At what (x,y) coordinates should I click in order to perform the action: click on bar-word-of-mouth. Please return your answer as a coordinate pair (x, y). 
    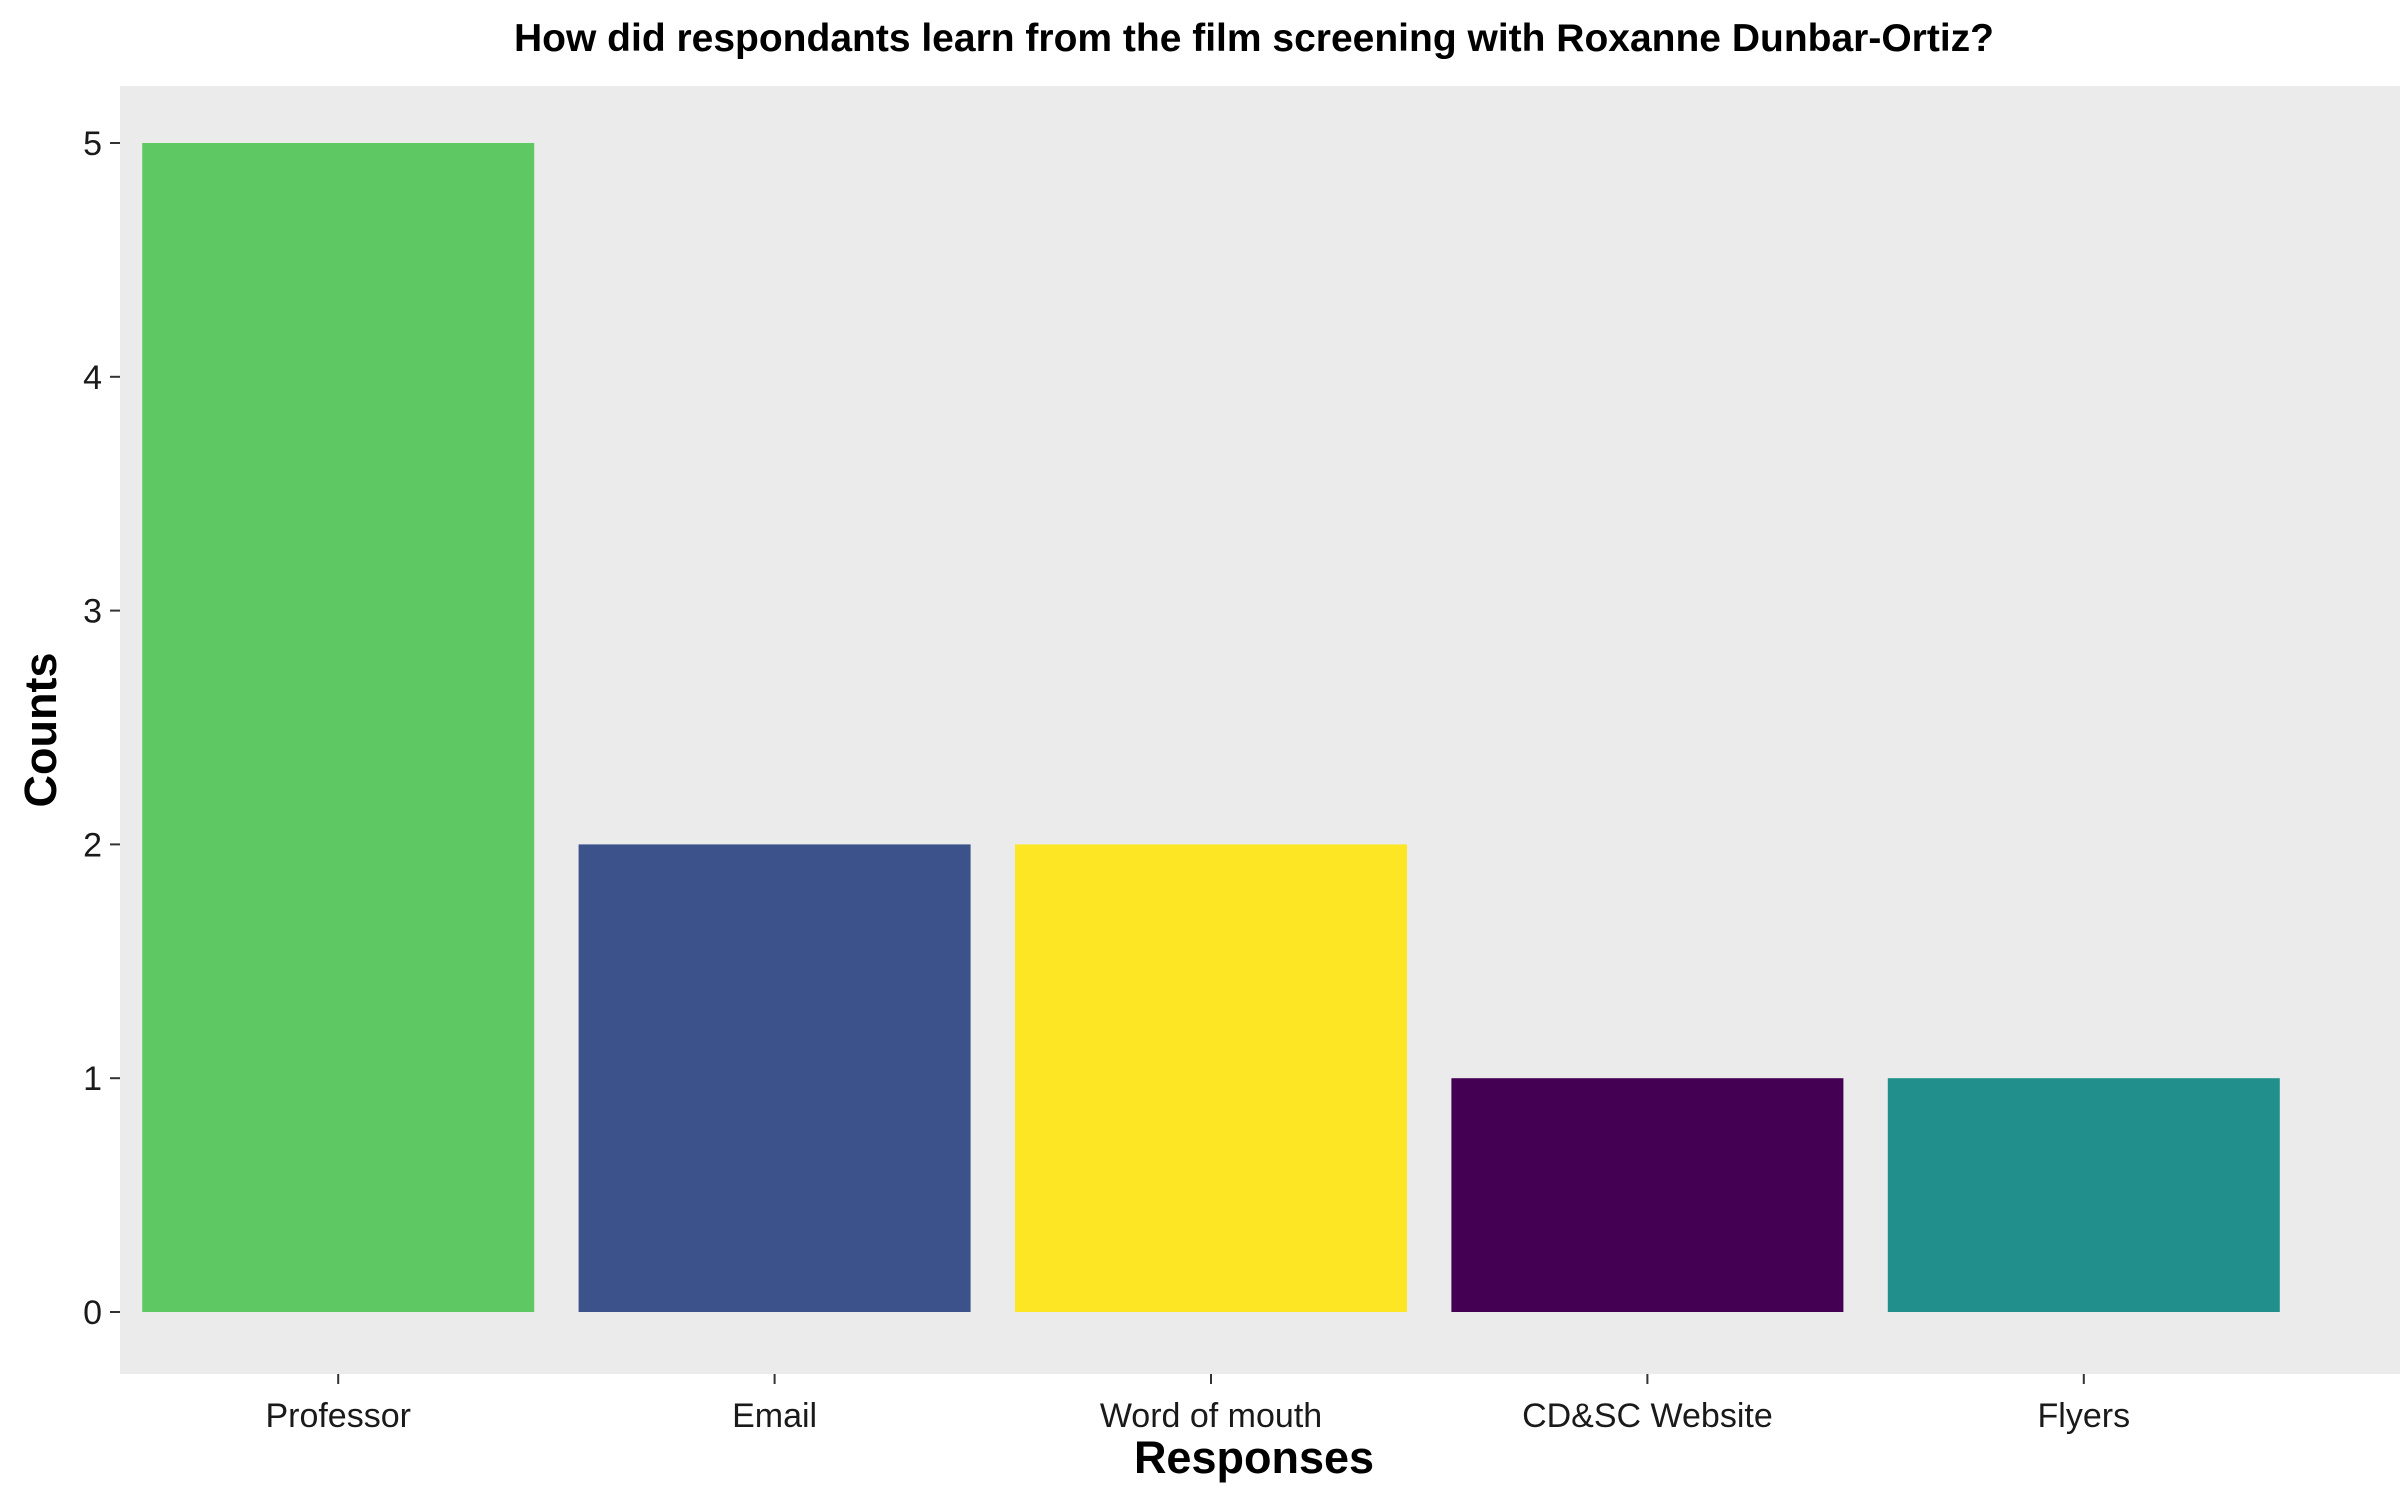
    Looking at the image, I should click on (1211, 1078).